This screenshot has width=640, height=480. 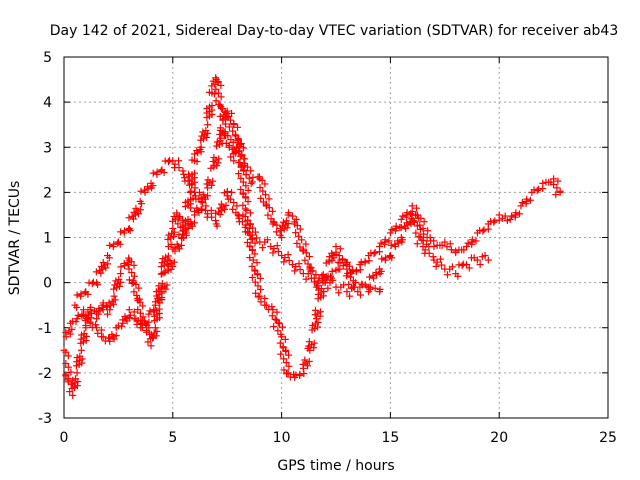 What do you see at coordinates (282, 438) in the screenshot?
I see `x-tick-label: 10` at bounding box center [282, 438].